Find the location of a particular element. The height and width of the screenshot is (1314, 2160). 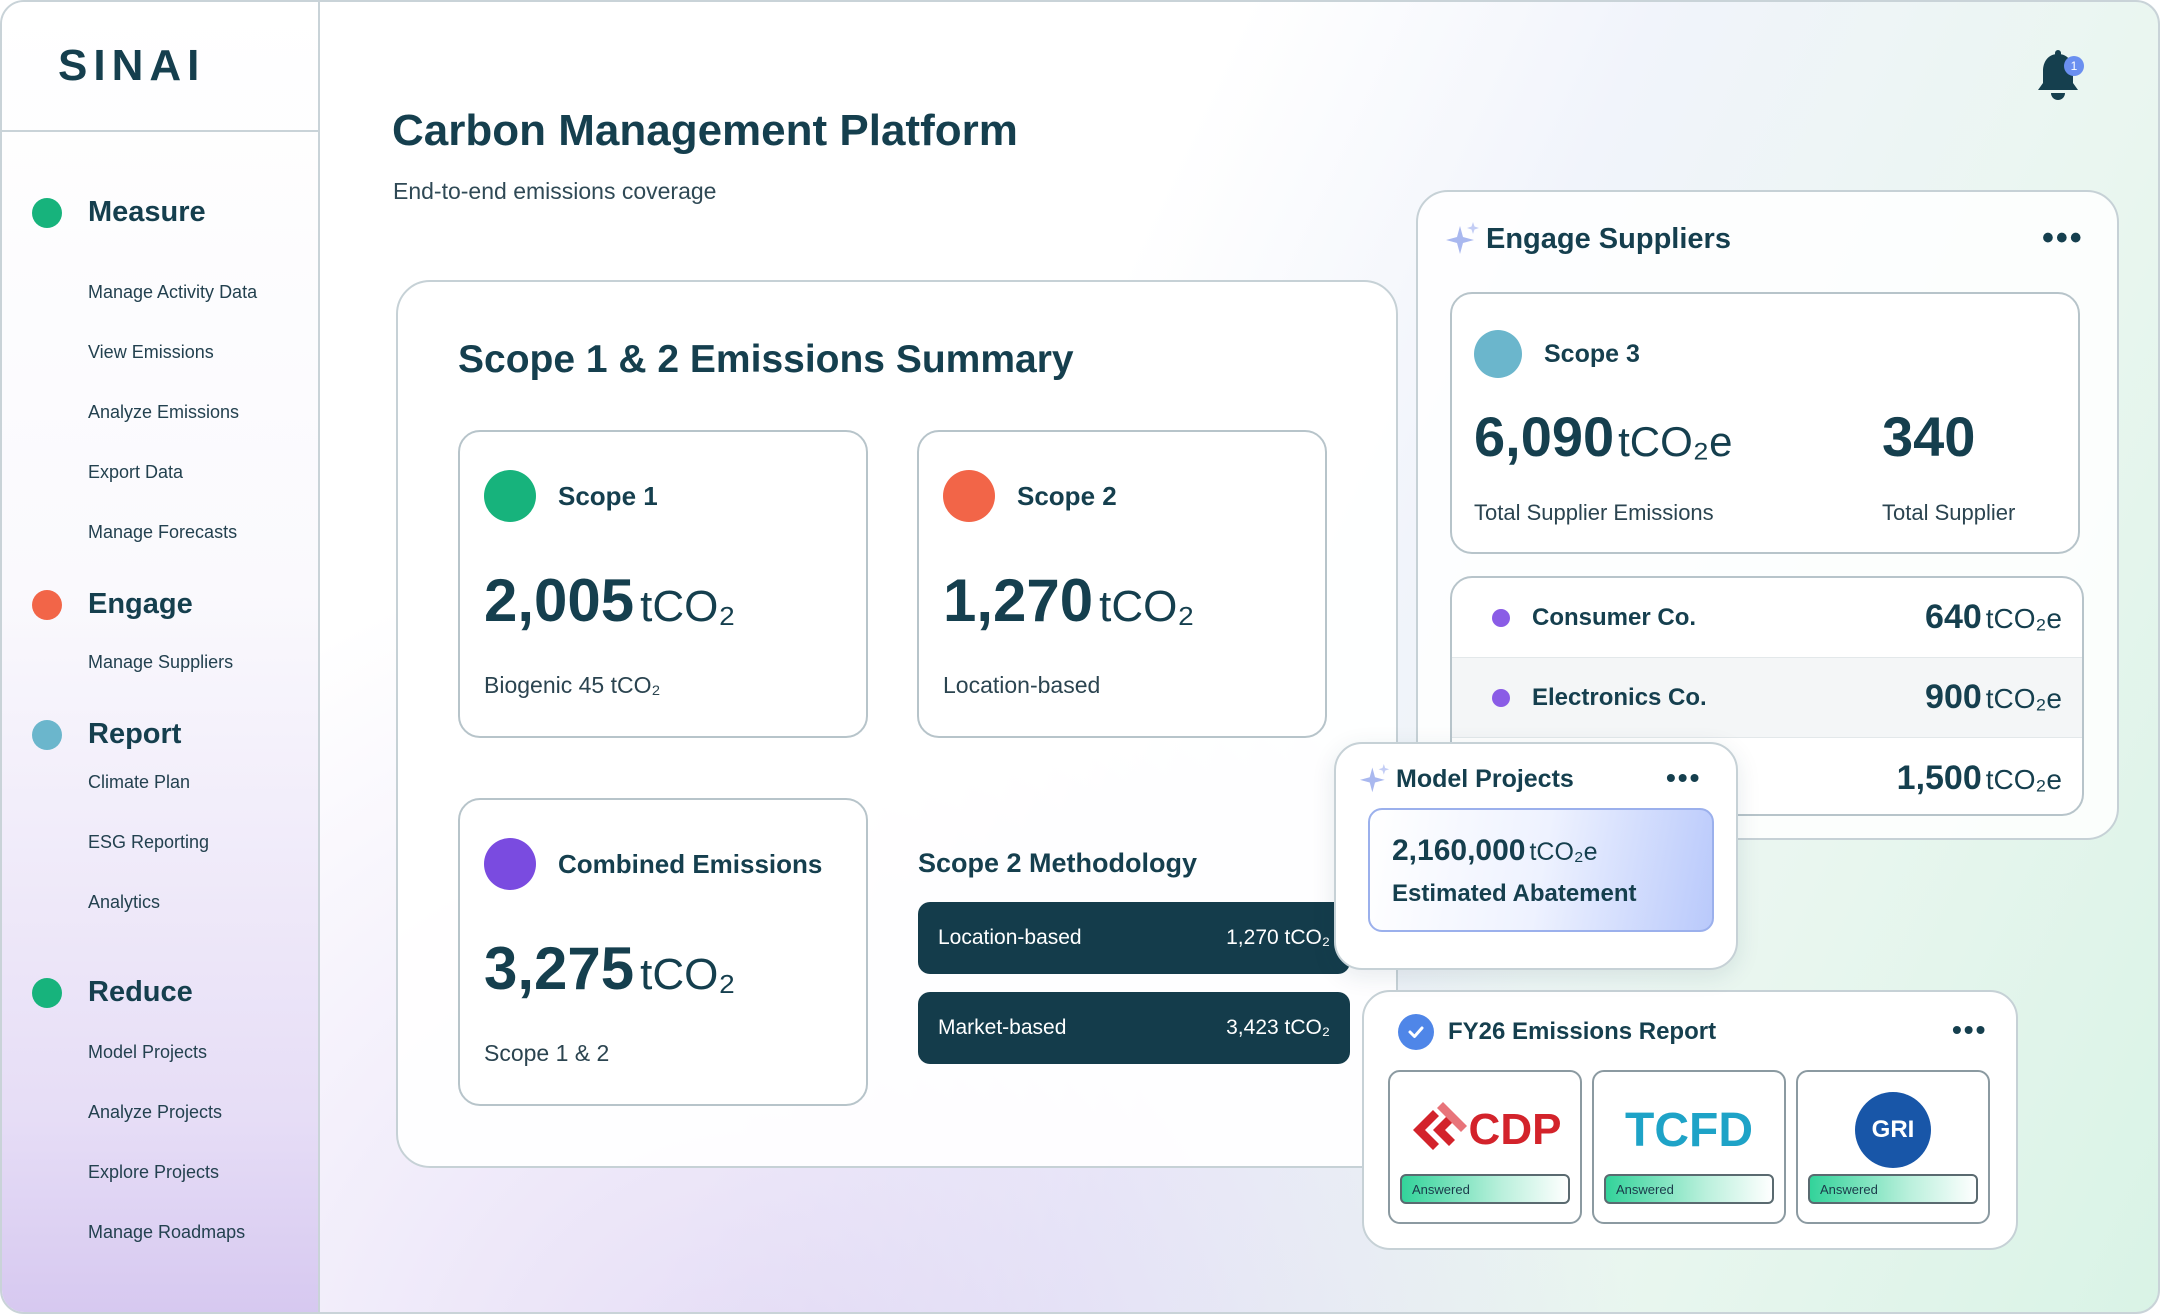

combined-label: Combined Emissions is located at coordinates (690, 863).